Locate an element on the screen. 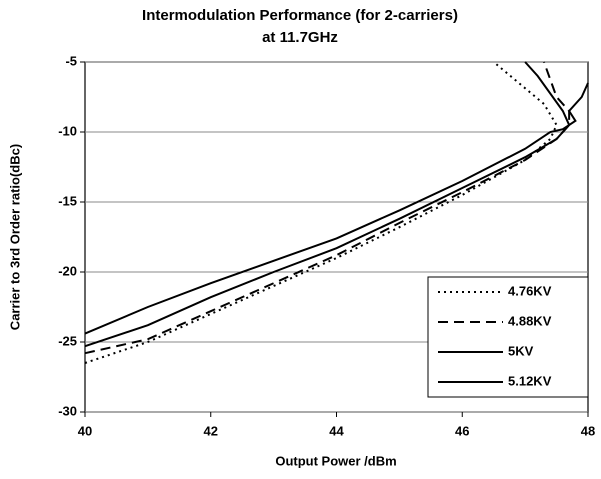  x-tick-label: 46 is located at coordinates (462, 430).